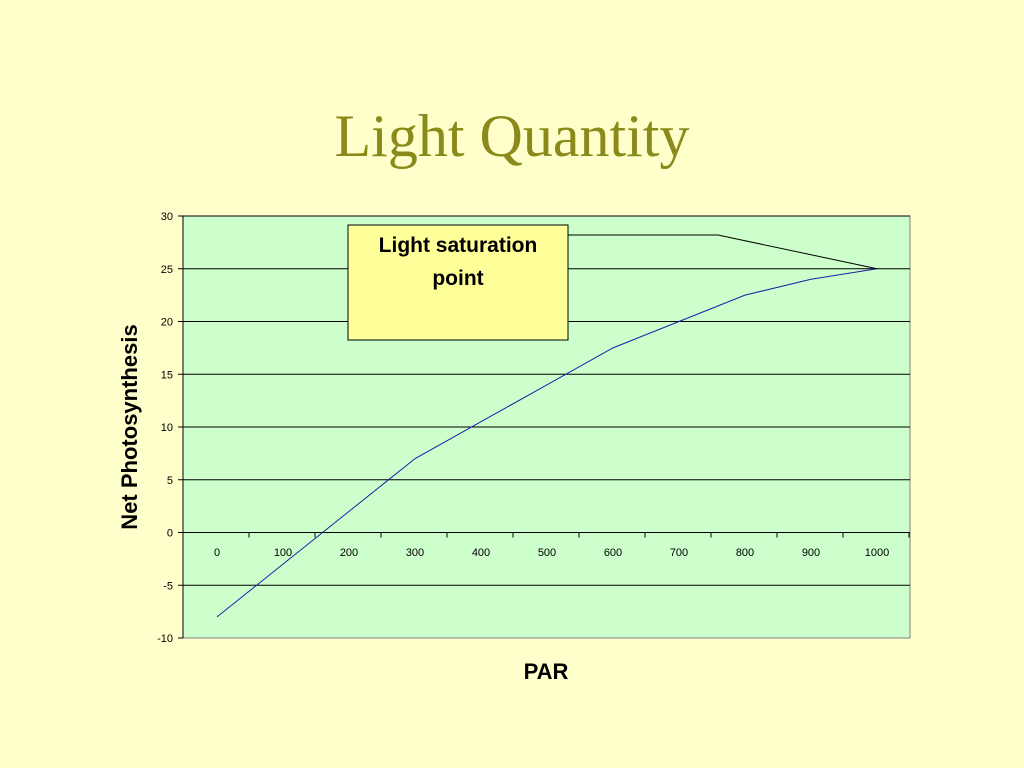  Describe the element at coordinates (349, 553) in the screenshot. I see `x-tick-label: 200` at that location.